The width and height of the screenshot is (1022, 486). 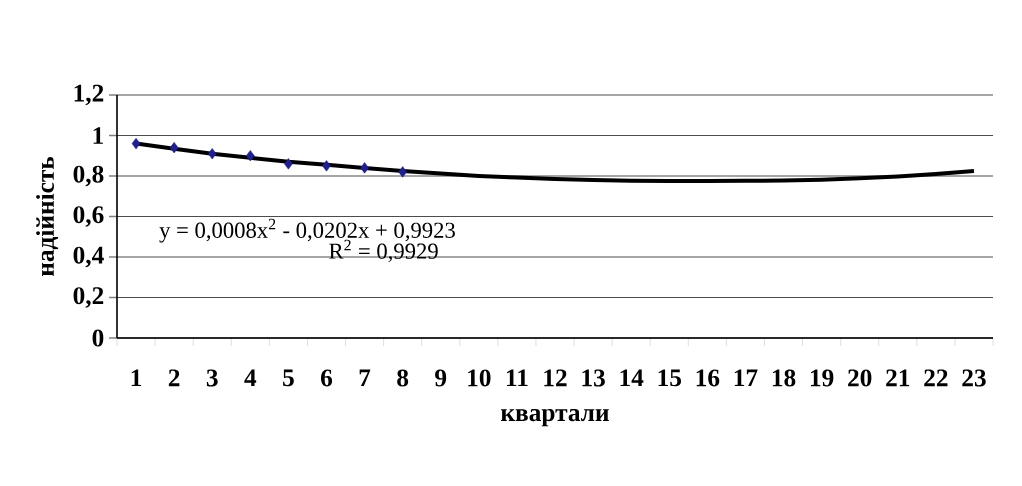 I want to click on x-tick-label: 11, so click(x=517, y=378).